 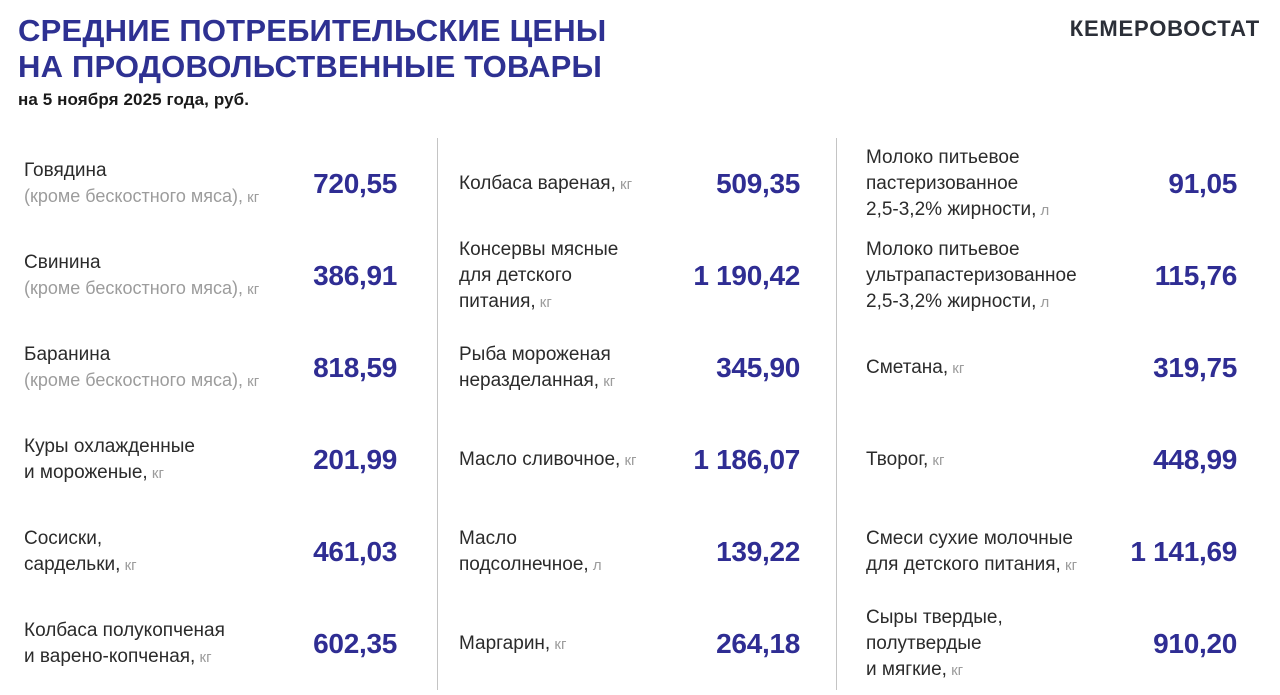 What do you see at coordinates (629, 552) in the screenshot?
I see `price-row: Масло подсолнечное, л 139,22` at bounding box center [629, 552].